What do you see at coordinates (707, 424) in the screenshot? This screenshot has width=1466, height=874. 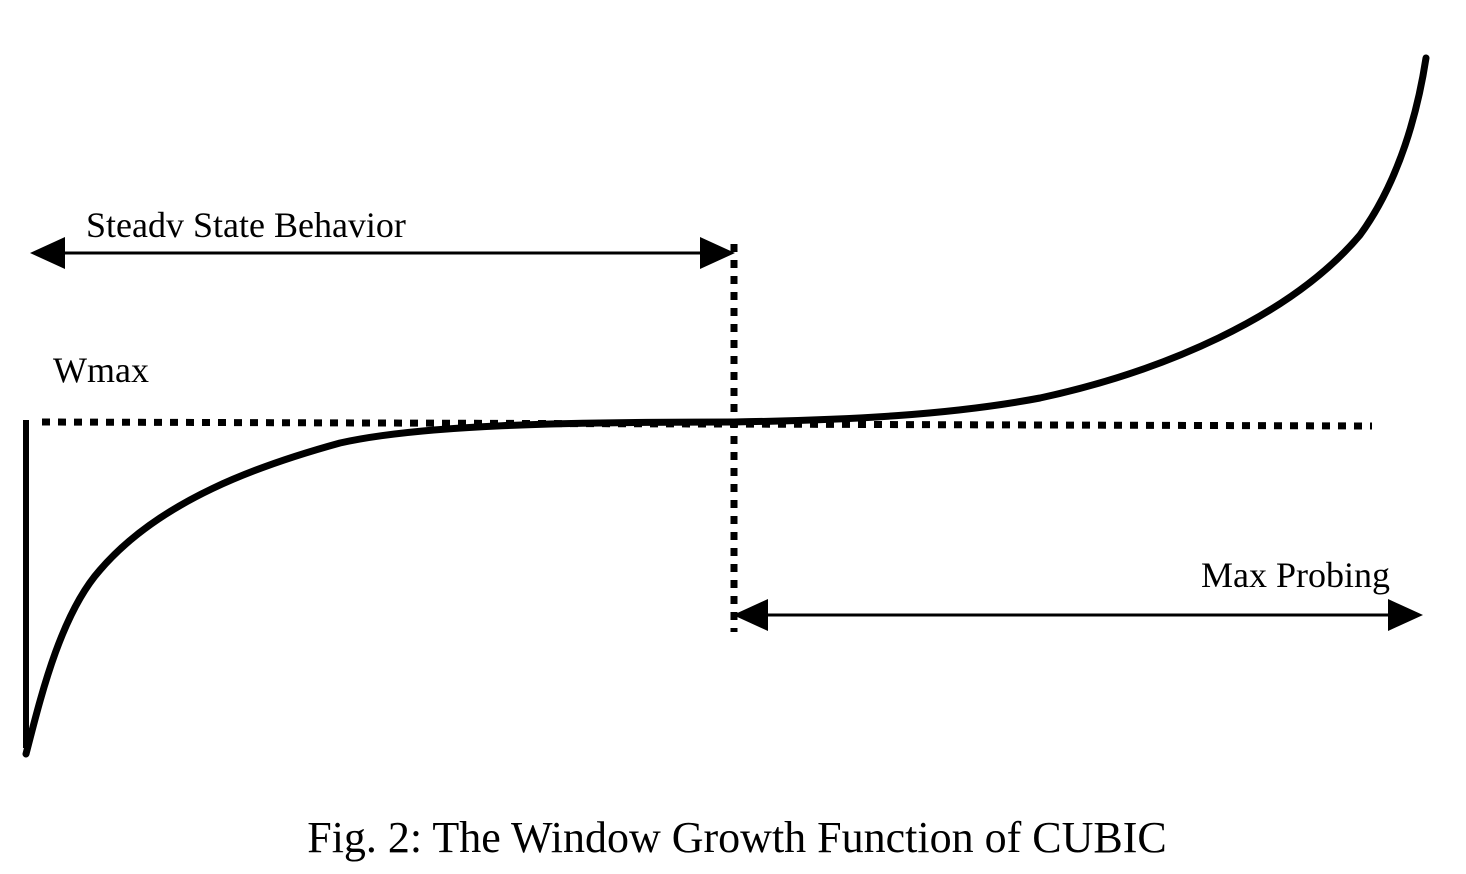 I see `wmax-dotted-line` at bounding box center [707, 424].